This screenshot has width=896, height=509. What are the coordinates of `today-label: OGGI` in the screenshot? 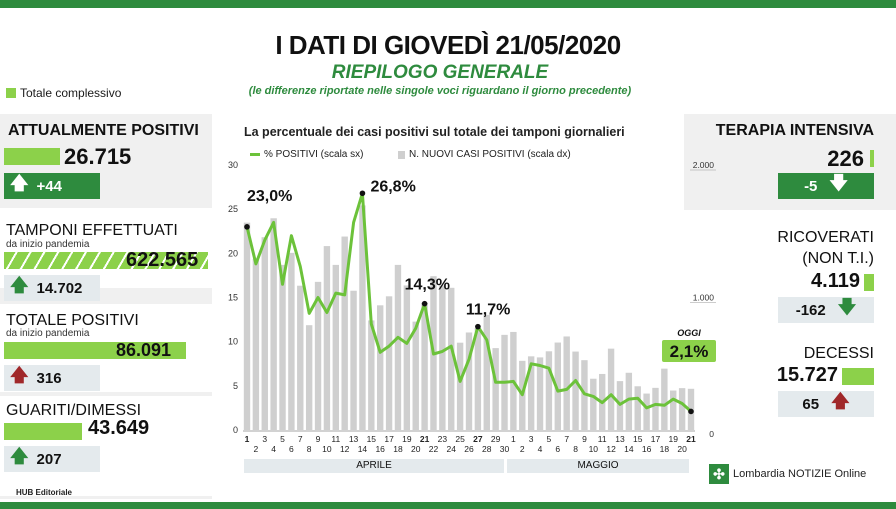 It's located at (689, 333).